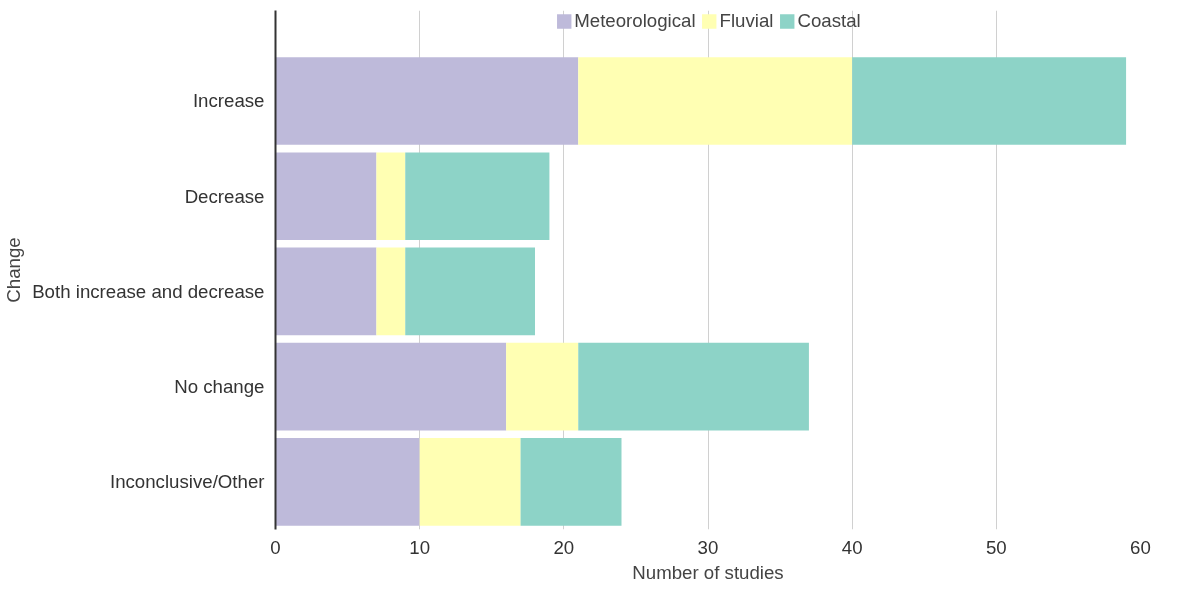 Image resolution: width=1189 pixels, height=596 pixels. Describe the element at coordinates (187, 482) in the screenshot. I see `y-tick-label: Inconclusive/Other` at that location.